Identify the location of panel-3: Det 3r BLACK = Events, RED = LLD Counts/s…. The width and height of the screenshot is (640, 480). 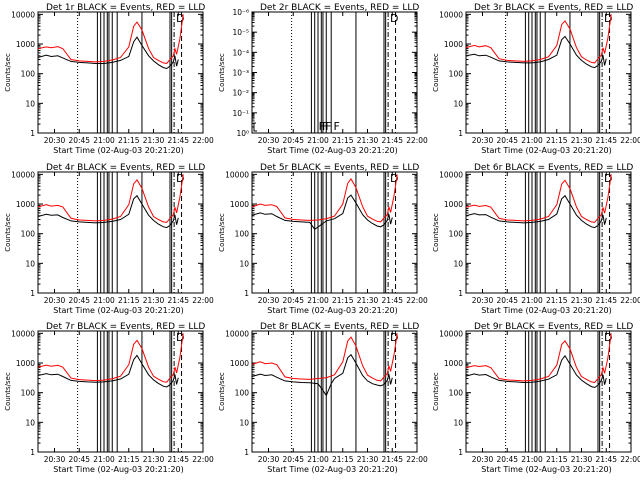
(536, 79).